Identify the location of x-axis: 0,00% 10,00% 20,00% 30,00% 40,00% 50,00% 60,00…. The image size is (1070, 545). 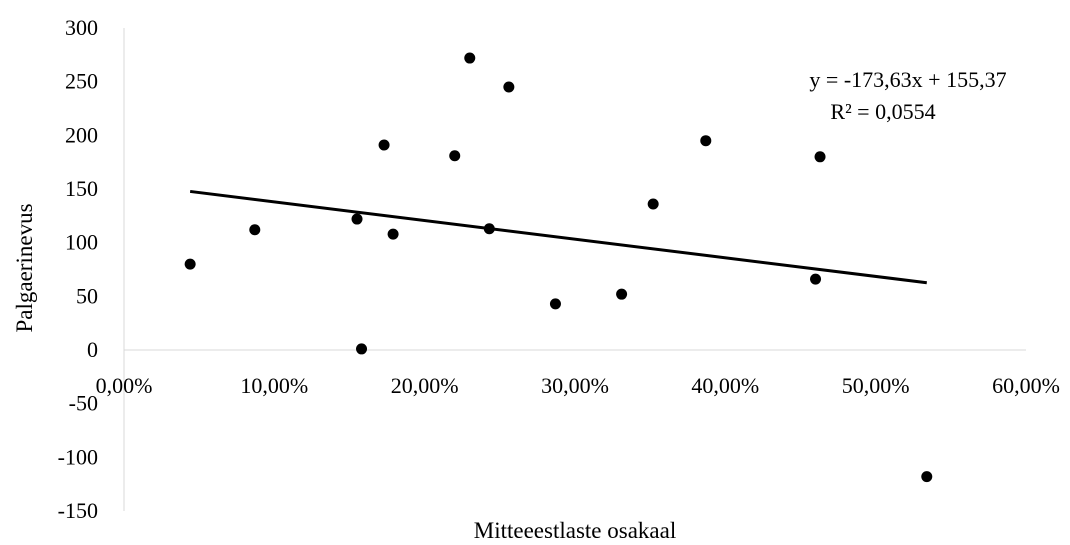
(578, 373).